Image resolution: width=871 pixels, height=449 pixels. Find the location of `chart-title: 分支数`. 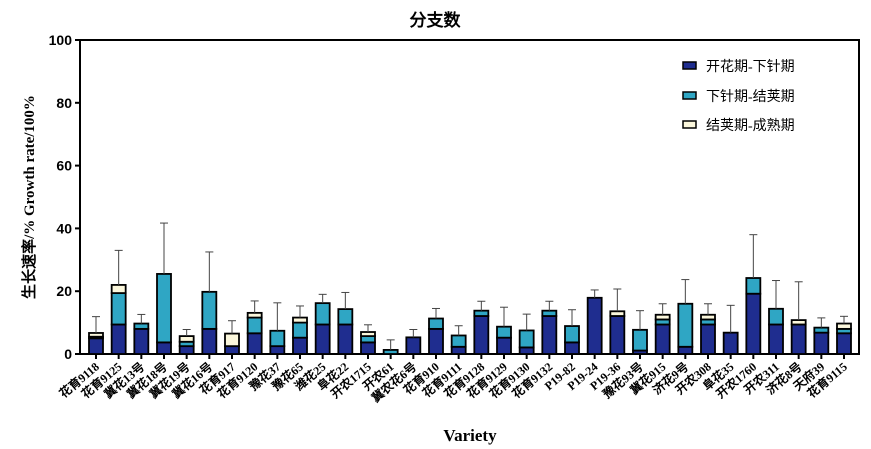

chart-title: 分支数 is located at coordinates (436, 20).